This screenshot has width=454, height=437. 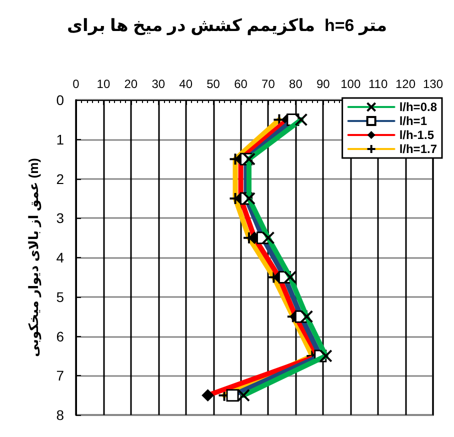 I want to click on x-tick-label: 110, so click(x=378, y=84).